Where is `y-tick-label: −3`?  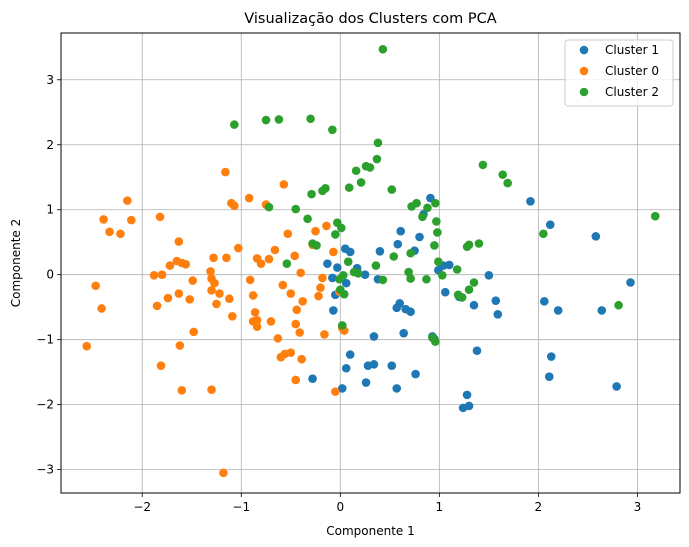
y-tick-label: −3 is located at coordinates (45, 470).